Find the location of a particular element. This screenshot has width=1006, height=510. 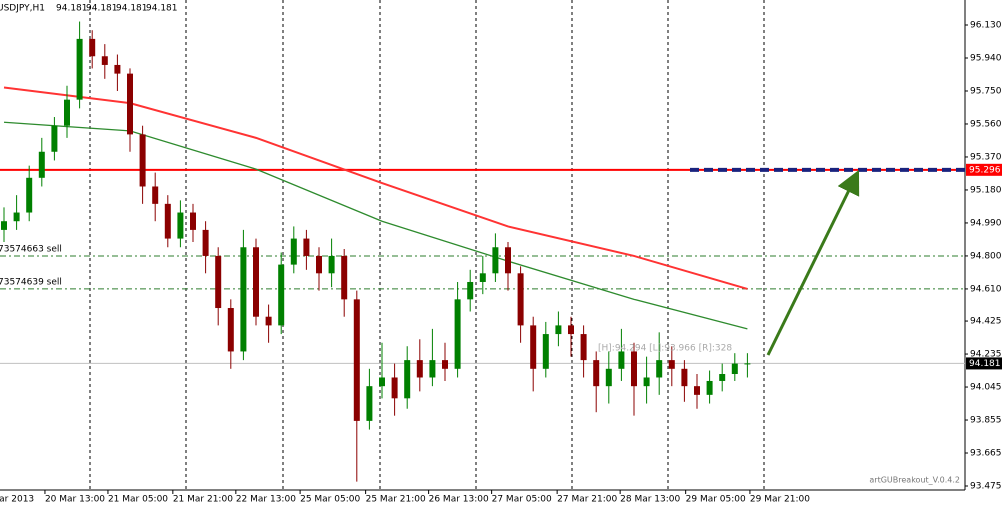

level-label: 73574663 sell is located at coordinates (31, 249).